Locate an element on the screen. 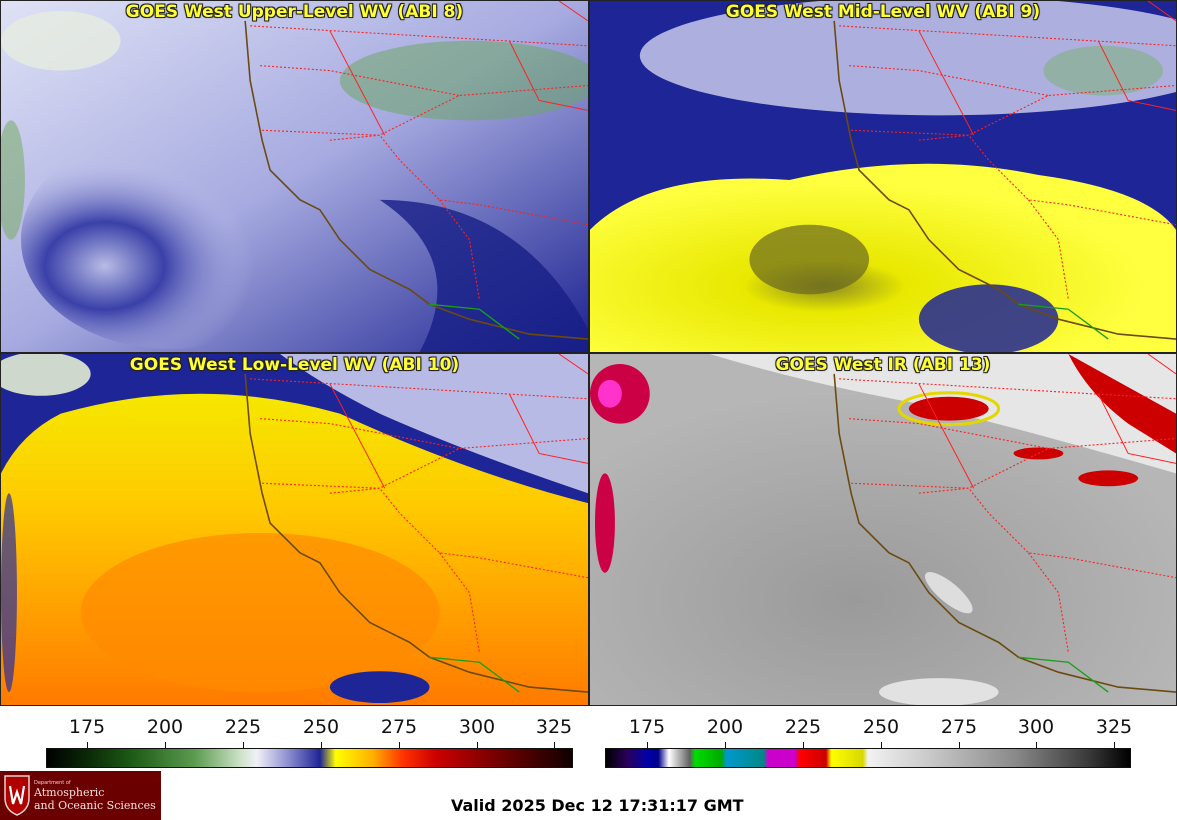 The width and height of the screenshot is (1177, 820). panel-title: GOES West IR (ABI 13) is located at coordinates (883, 365).